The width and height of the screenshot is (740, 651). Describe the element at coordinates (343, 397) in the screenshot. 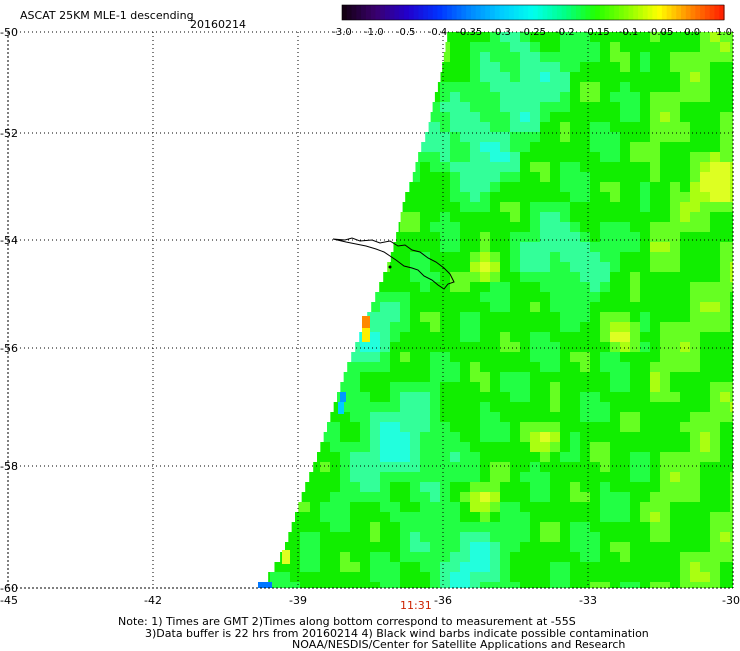

I see `swath-edge-cell` at that location.